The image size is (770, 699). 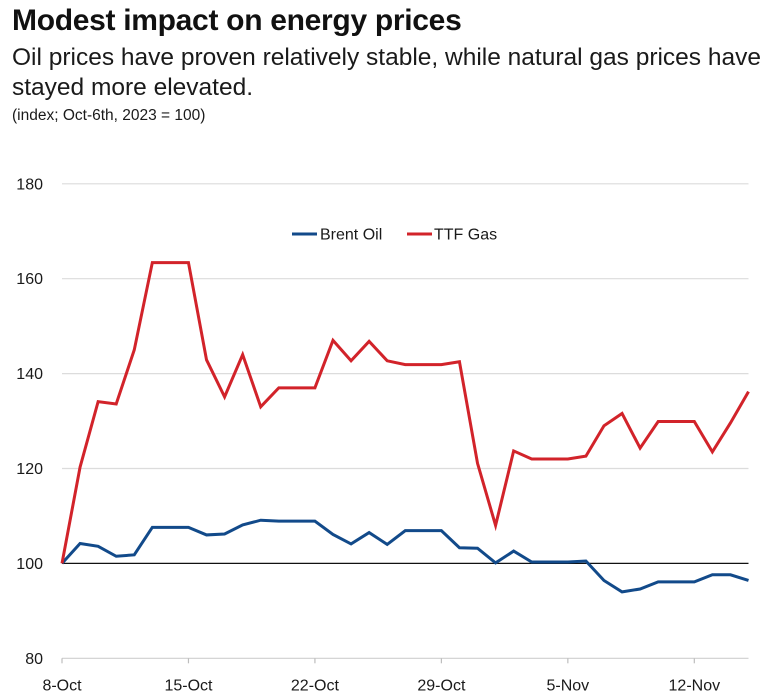 What do you see at coordinates (109, 115) in the screenshot?
I see `chart-unit-note: (index; Oct-6th, 2023 = 100)` at bounding box center [109, 115].